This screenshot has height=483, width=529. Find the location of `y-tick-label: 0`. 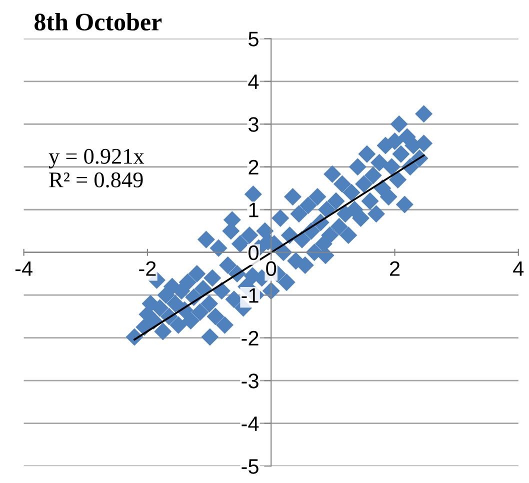

y-tick-label: 0 is located at coordinates (253, 252).